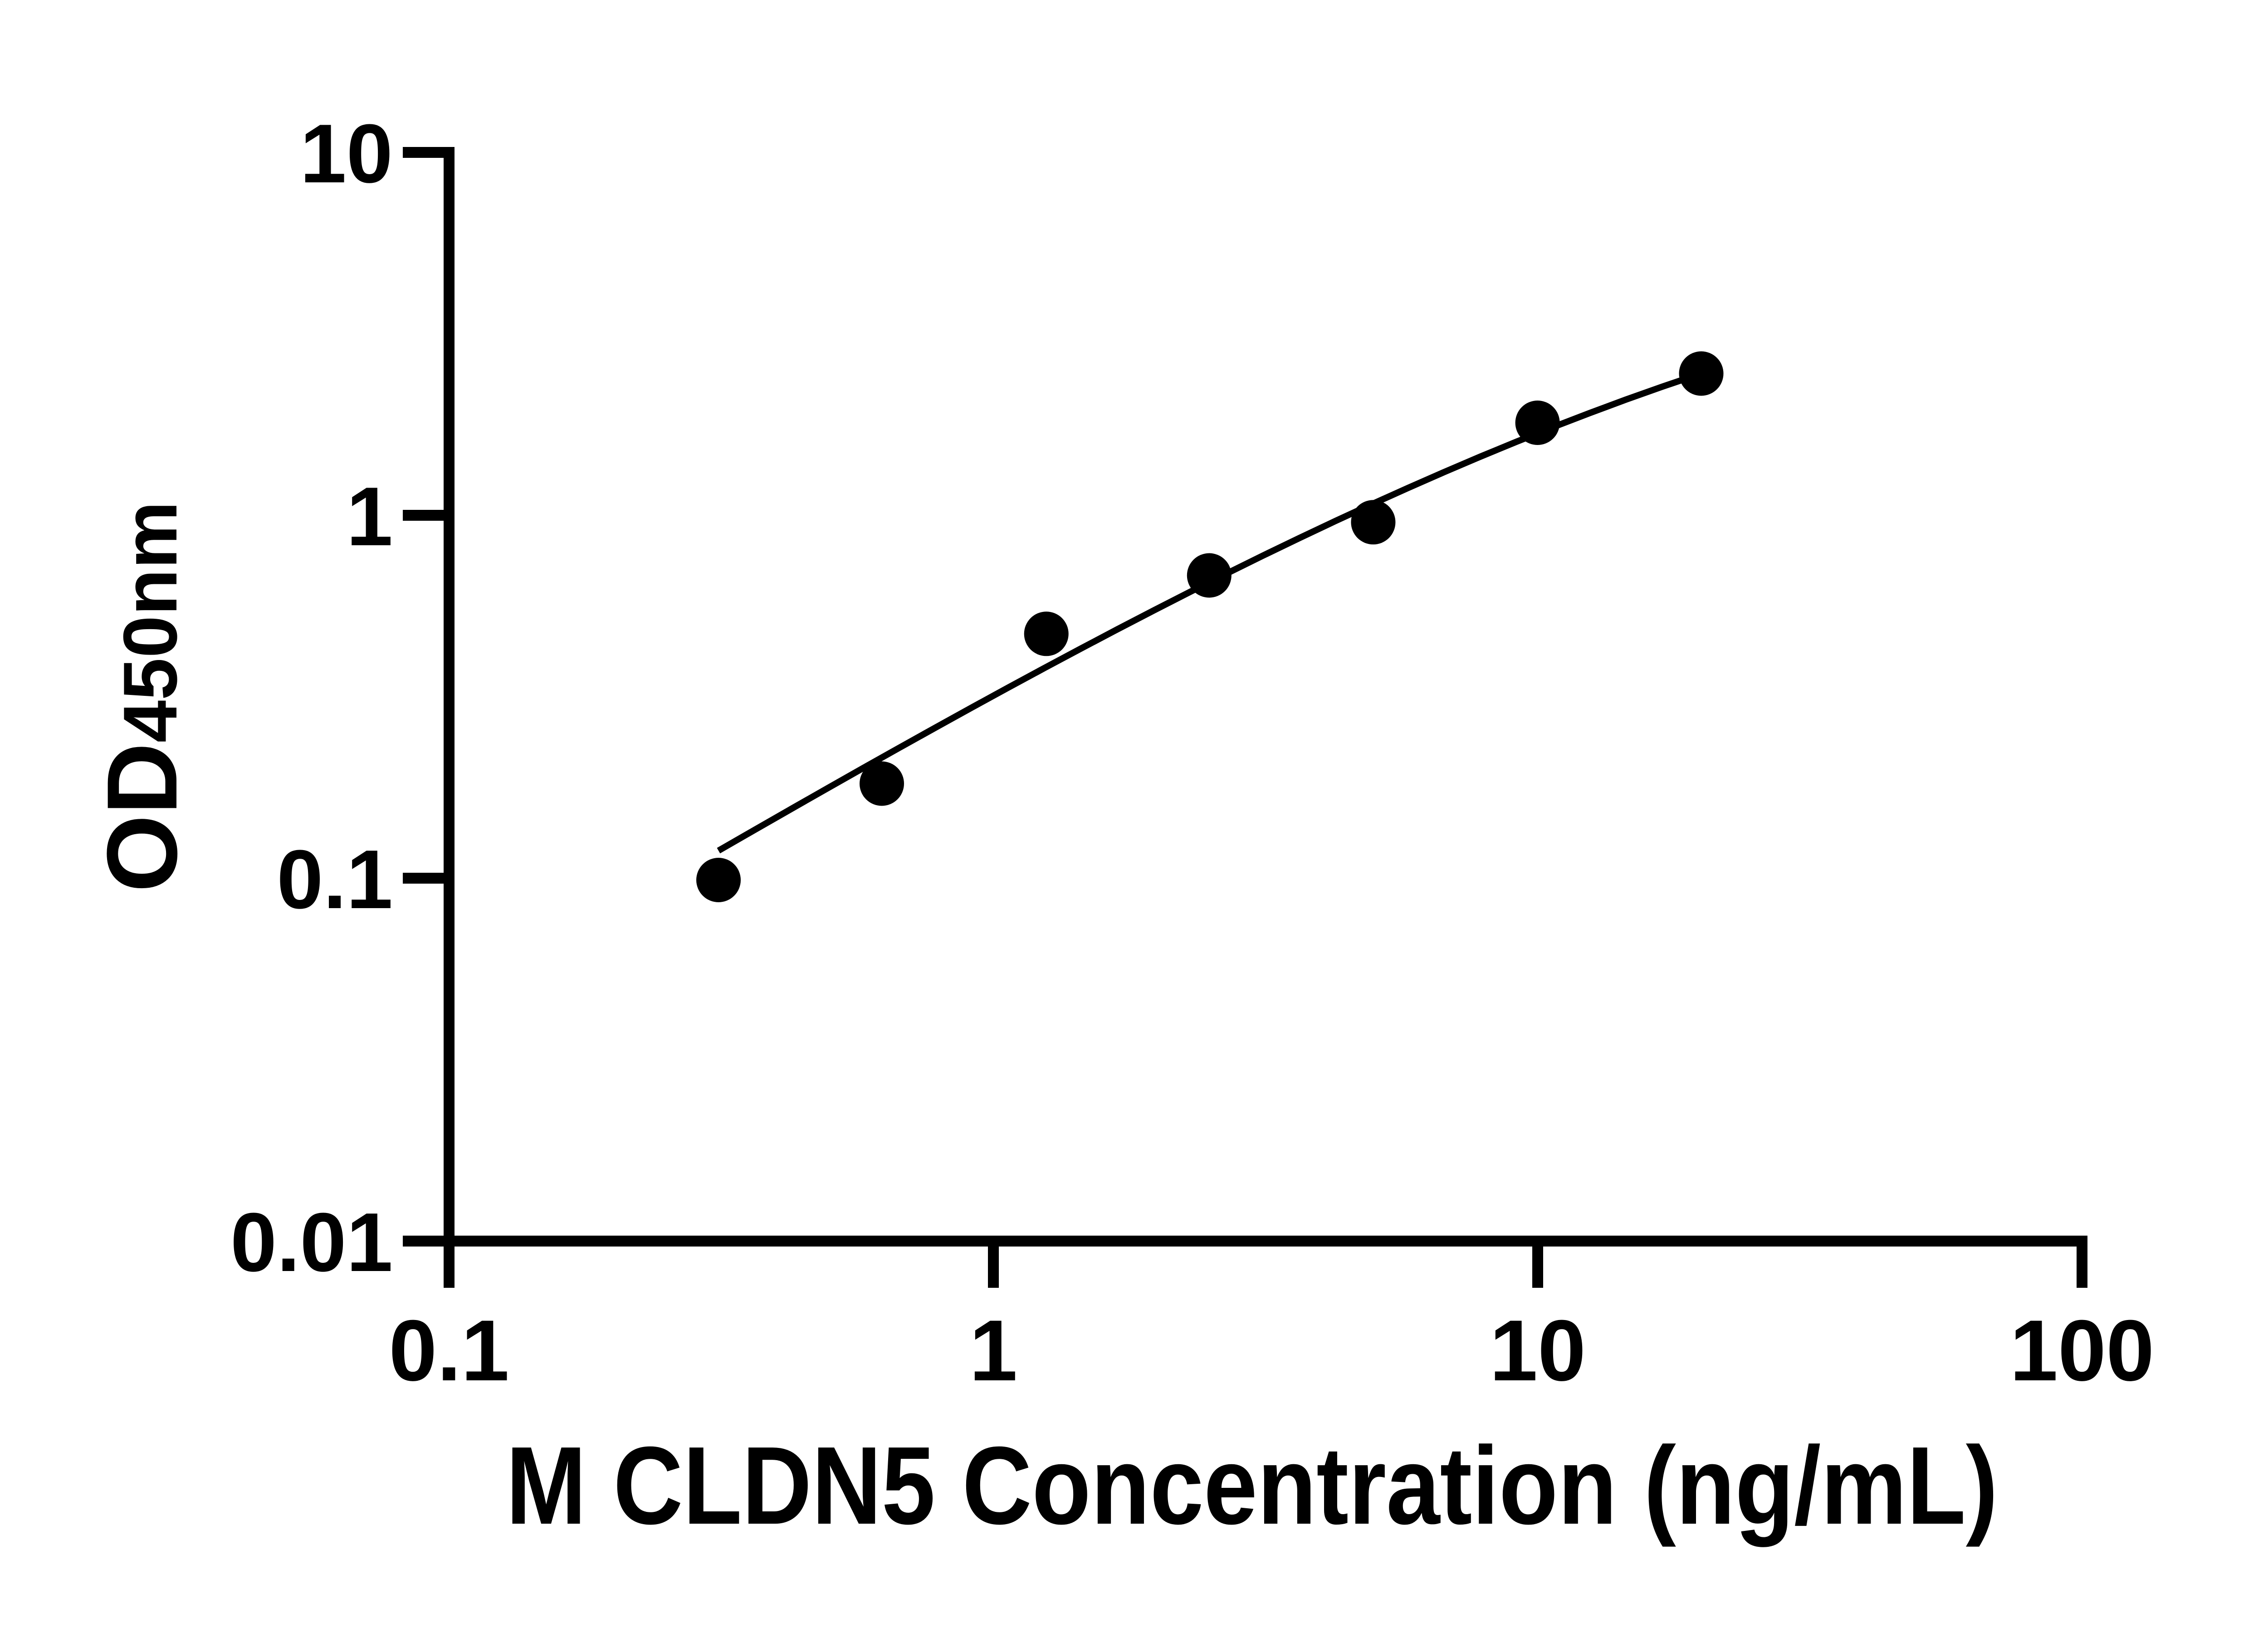  Describe the element at coordinates (1252, 1485) in the screenshot. I see `svg-text: M CLDN5 Concentration (ng/mL)` at that location.